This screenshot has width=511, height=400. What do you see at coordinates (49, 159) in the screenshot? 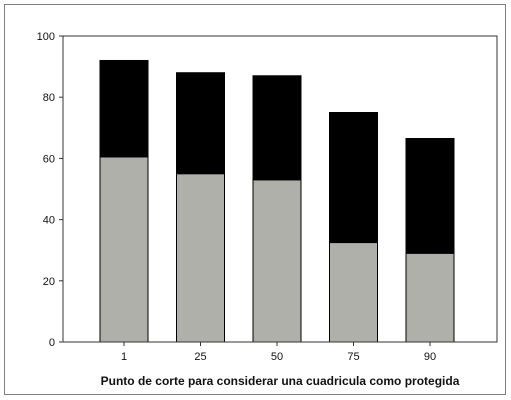
I see `y-tick-label-60: 60` at bounding box center [49, 159].